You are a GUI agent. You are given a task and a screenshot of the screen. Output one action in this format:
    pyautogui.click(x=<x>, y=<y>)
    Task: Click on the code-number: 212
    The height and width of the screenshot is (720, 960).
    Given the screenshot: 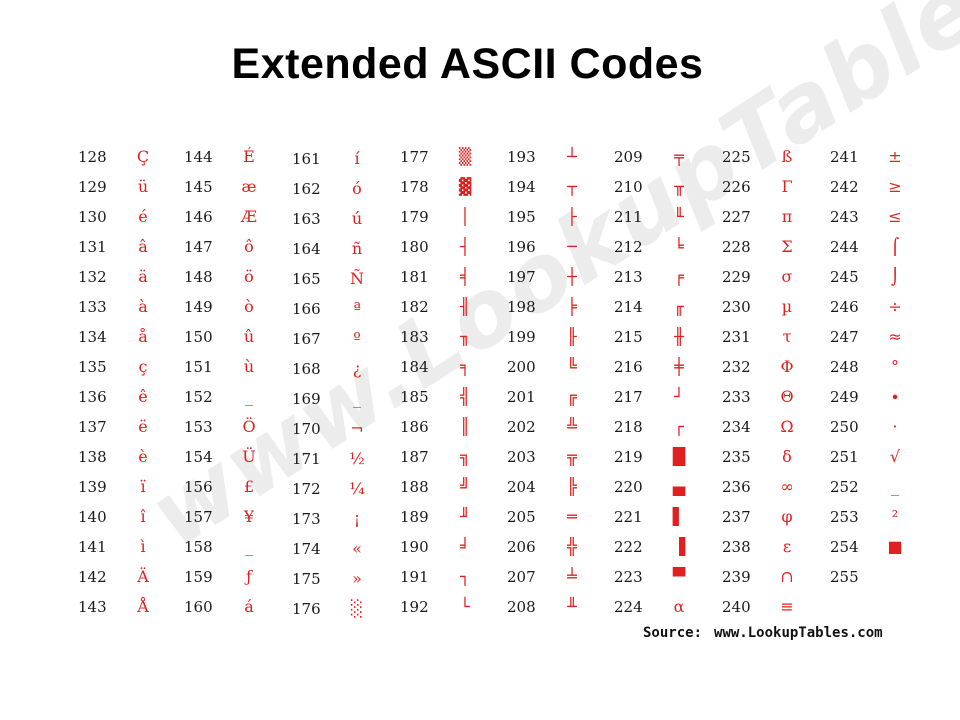 What is the action you would take?
    pyautogui.click(x=628, y=247)
    